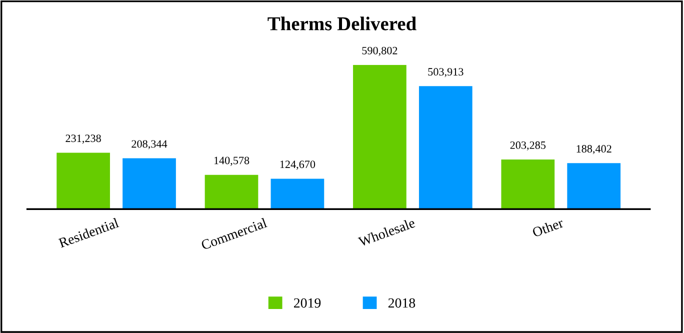  What do you see at coordinates (446, 73) in the screenshot?
I see `data-label: 503,913` at bounding box center [446, 73].